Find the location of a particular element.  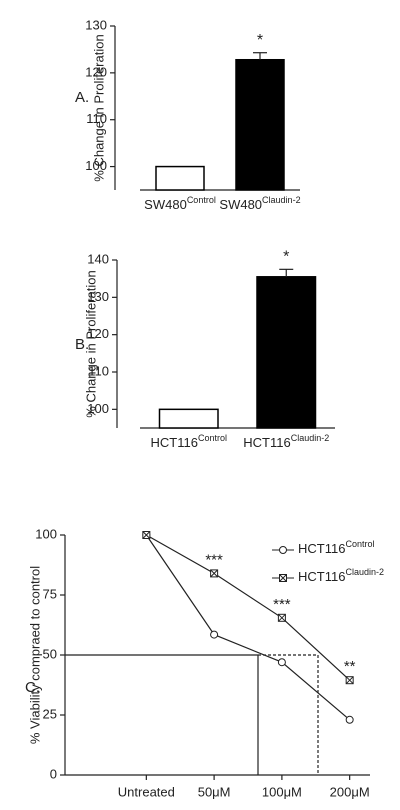

label: SW480Claudin-2 is located at coordinates (259, 203).